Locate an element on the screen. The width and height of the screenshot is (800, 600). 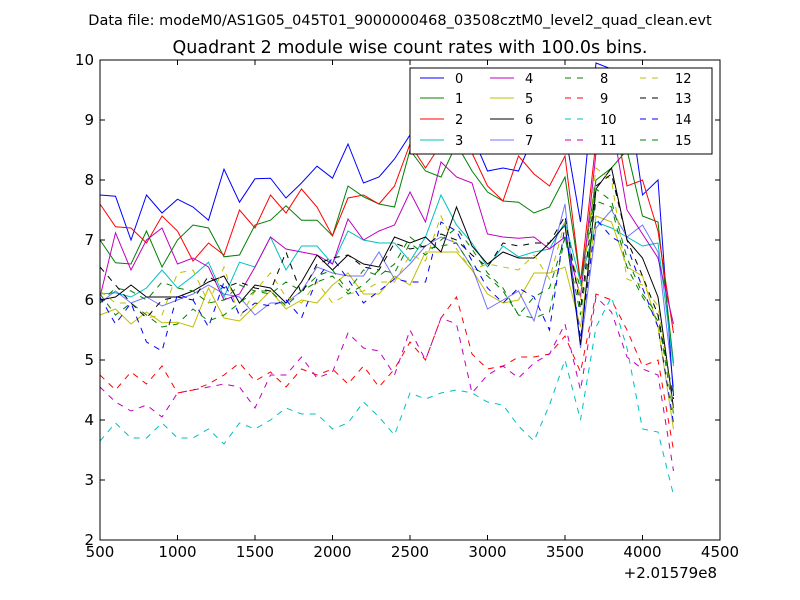
y-tick-label: 7 is located at coordinates (89, 240).